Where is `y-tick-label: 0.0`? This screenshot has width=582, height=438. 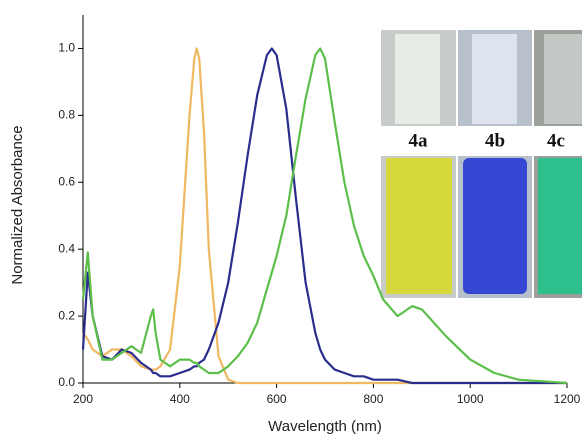
y-tick-label: 0.0 is located at coordinates (66, 382).